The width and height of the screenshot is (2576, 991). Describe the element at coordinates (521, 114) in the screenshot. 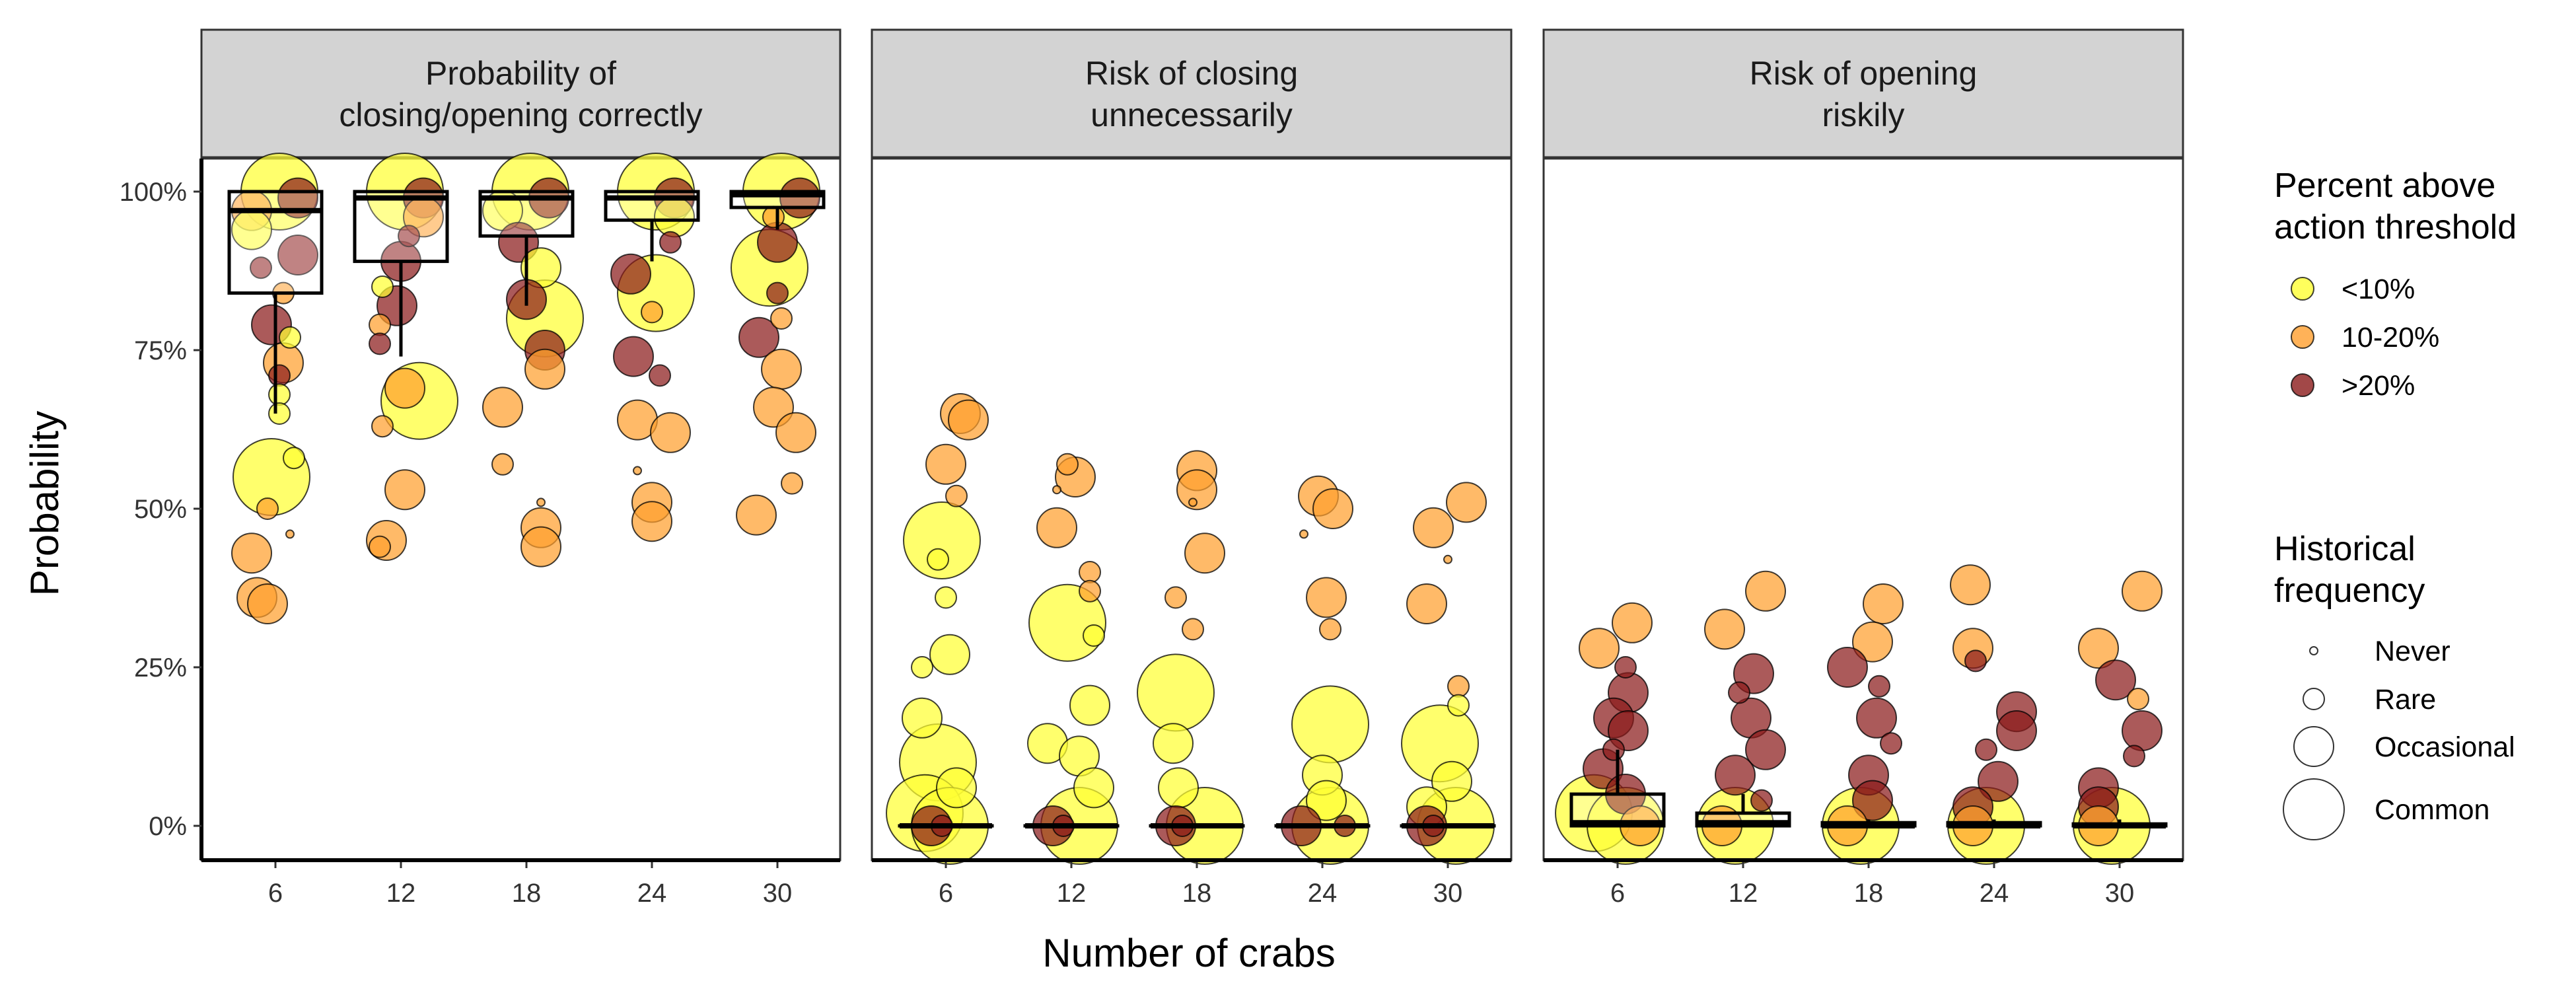

I see `strip-title-line: closing/opening correctly` at that location.